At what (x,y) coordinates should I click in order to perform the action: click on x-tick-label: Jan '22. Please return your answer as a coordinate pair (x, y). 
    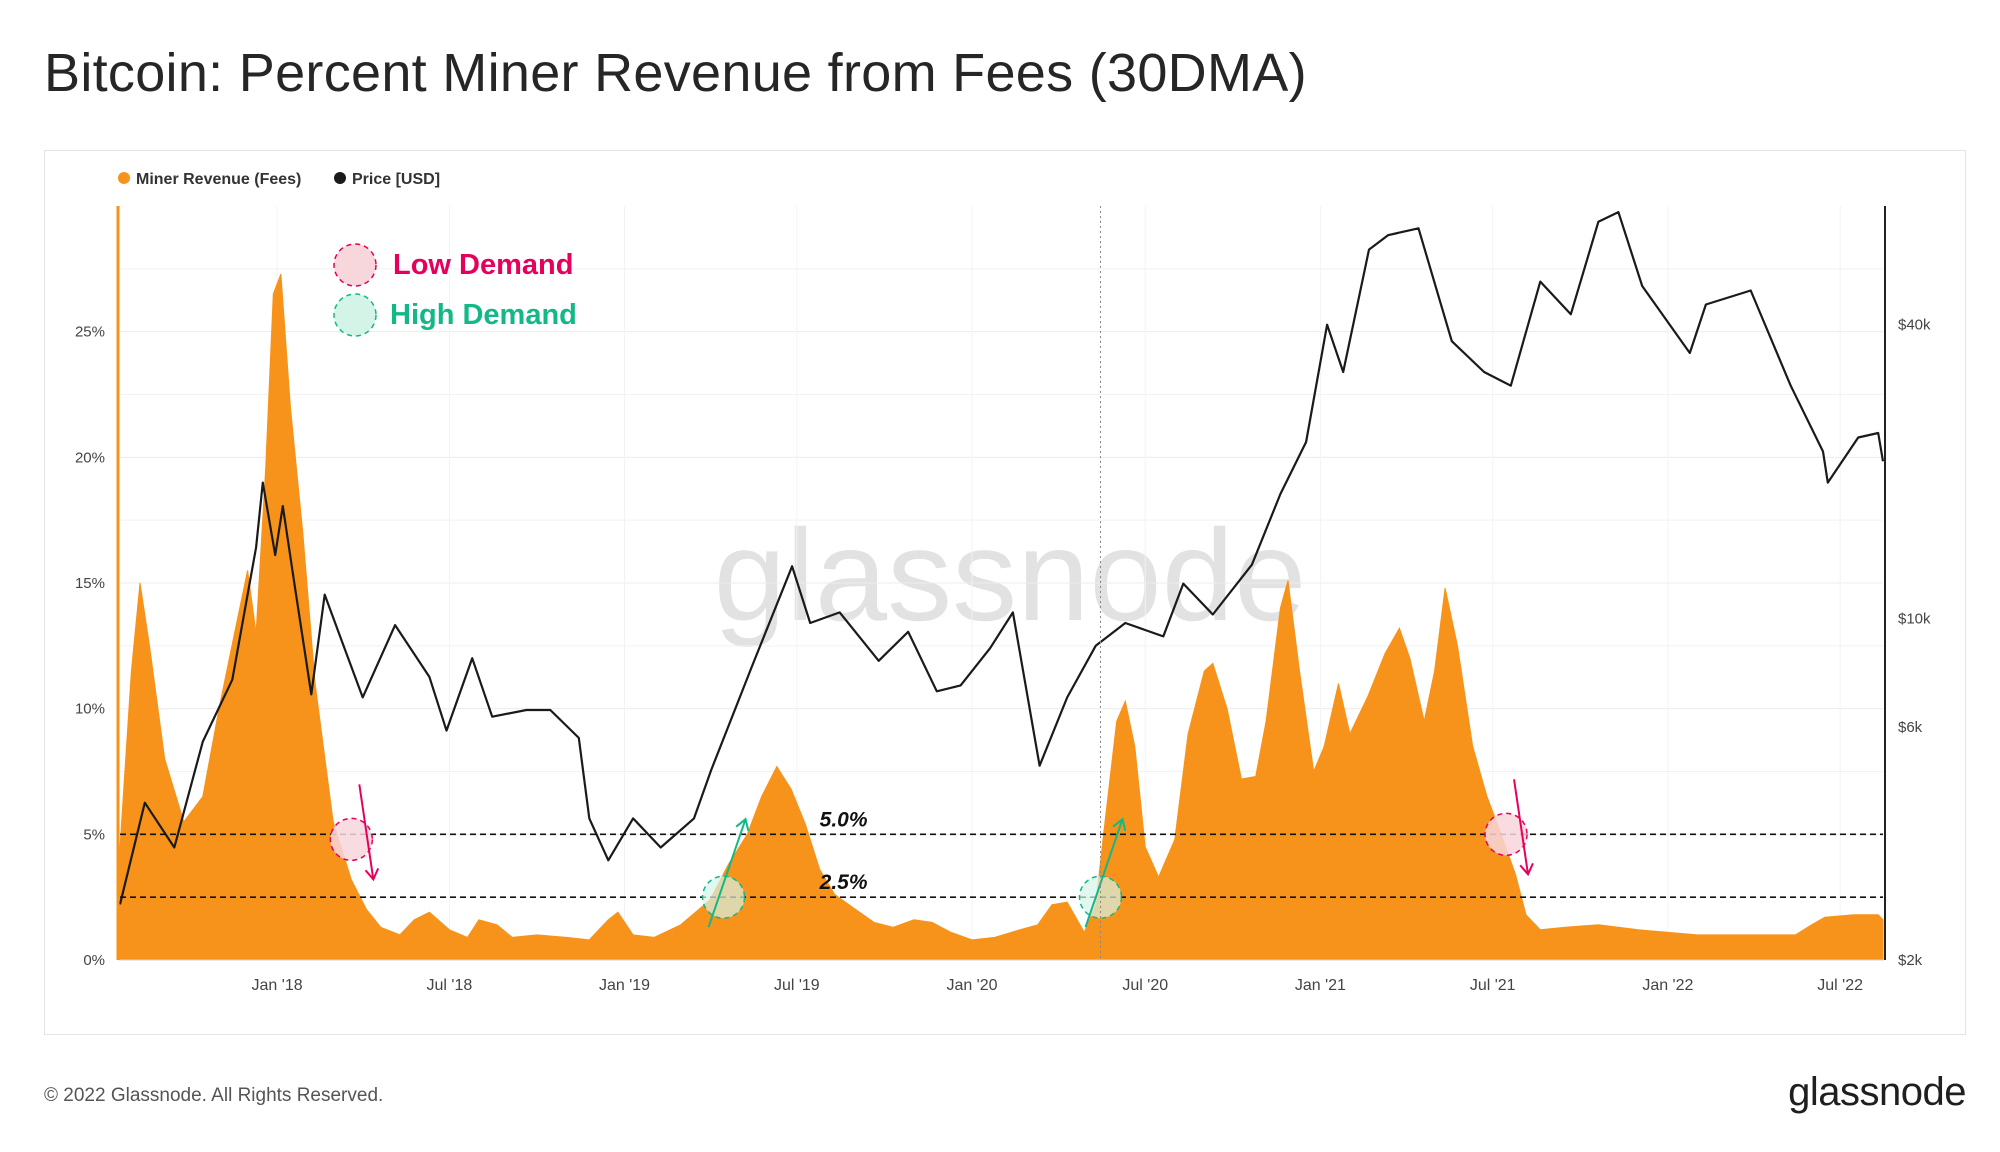
    Looking at the image, I should click on (1667, 985).